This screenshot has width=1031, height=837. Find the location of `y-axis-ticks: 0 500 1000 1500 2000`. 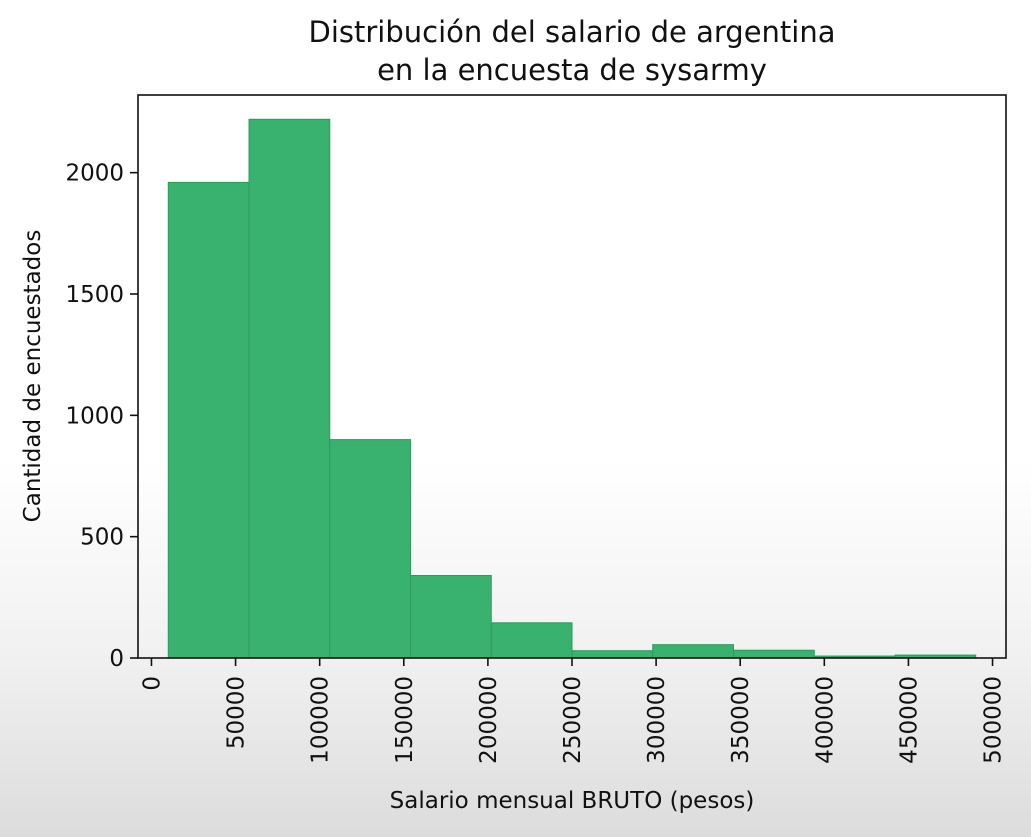

y-axis-ticks: 0 500 1000 1500 2000 is located at coordinates (101, 416).